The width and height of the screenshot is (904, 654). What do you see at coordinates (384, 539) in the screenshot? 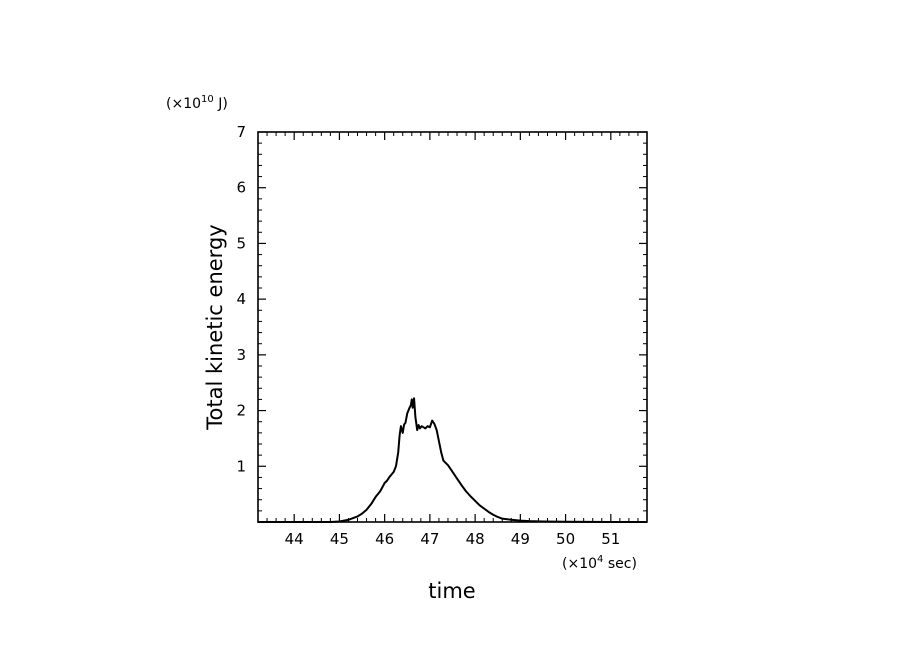
I see `x-tick-label: 46` at bounding box center [384, 539].